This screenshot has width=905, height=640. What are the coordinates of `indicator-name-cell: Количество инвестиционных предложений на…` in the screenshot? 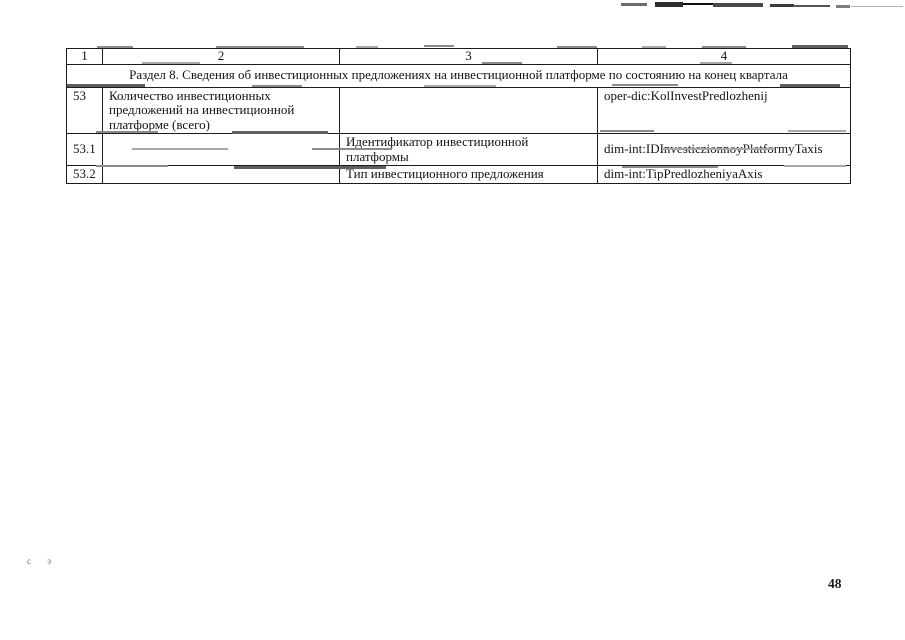 It's located at (221, 110).